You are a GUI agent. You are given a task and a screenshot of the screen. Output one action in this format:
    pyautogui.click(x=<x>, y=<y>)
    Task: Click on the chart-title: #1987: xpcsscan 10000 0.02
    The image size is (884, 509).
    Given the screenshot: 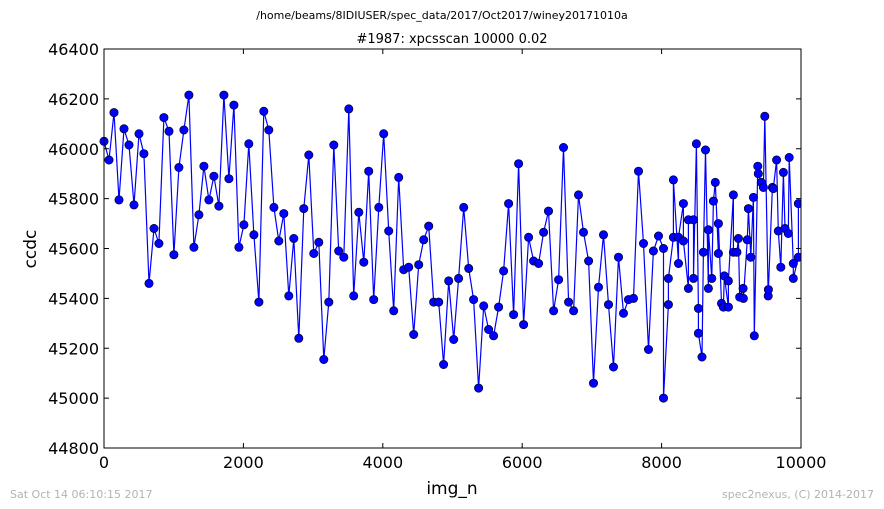 What is the action you would take?
    pyautogui.click(x=451, y=39)
    